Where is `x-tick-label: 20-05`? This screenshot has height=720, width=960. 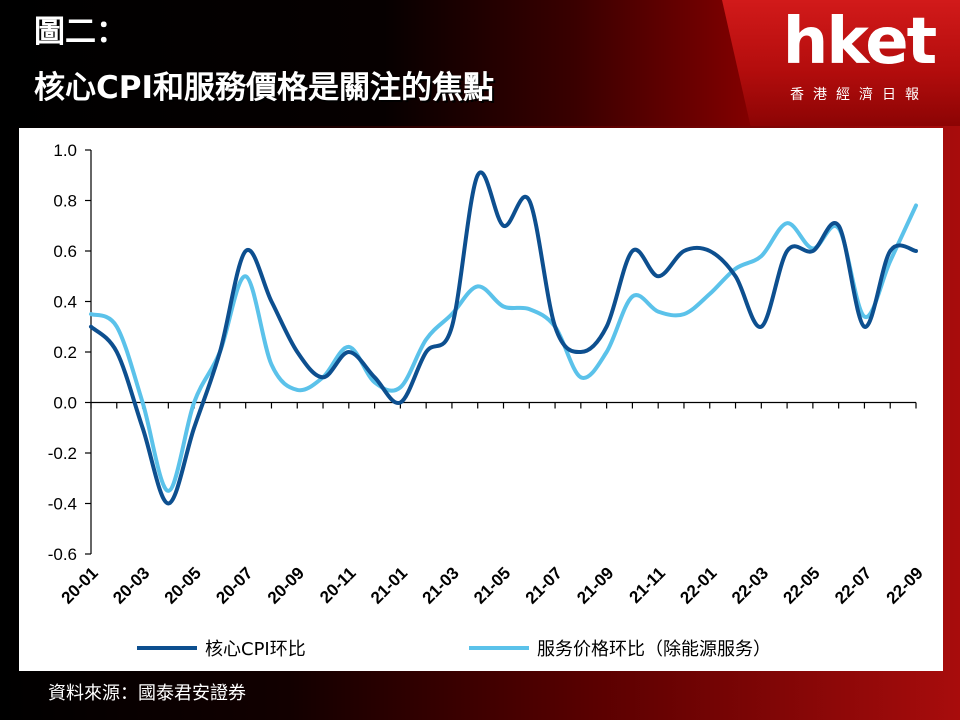
x-tick-label: 20-05 is located at coordinates (183, 585).